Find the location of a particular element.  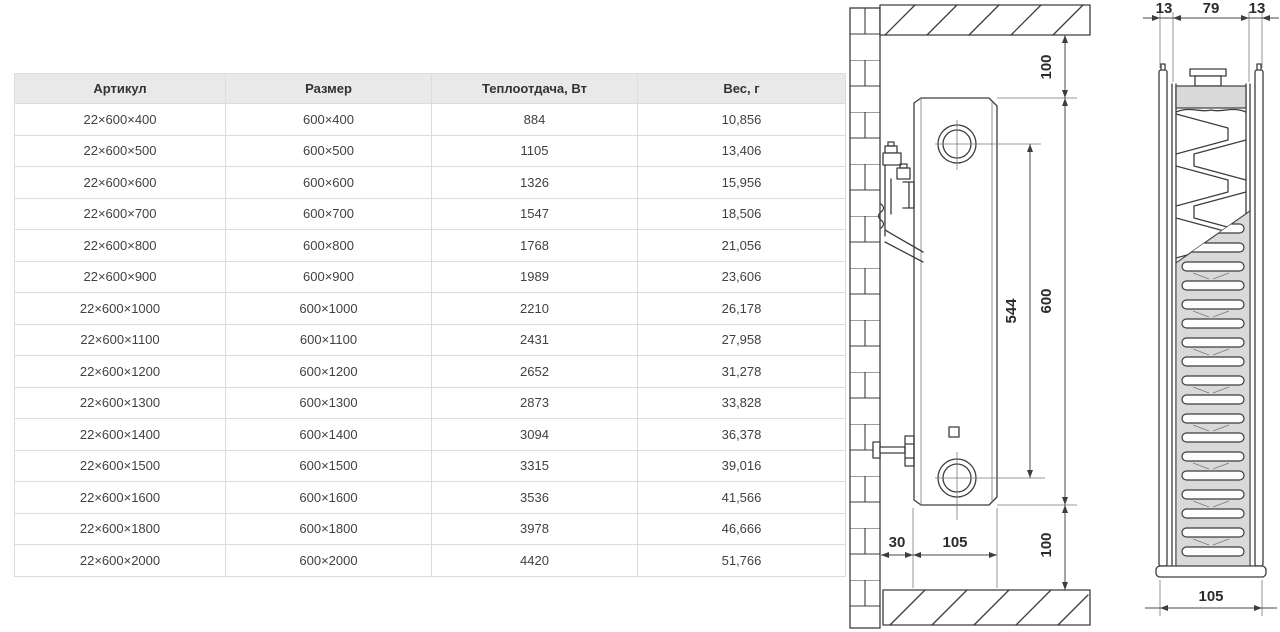

dim-section-bottom: 105 is located at coordinates (1211, 598).